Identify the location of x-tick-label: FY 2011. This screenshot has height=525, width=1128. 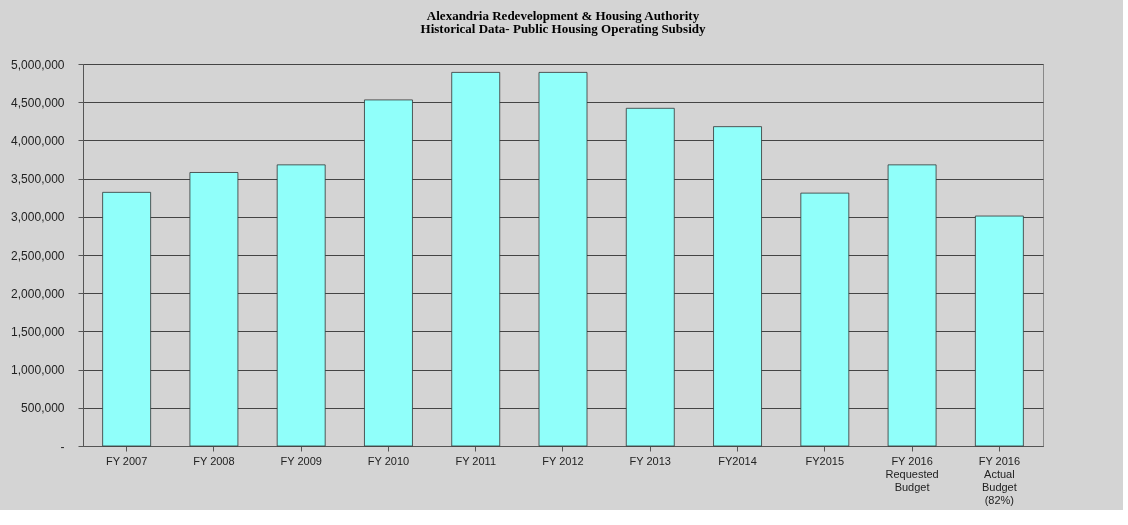
(476, 460).